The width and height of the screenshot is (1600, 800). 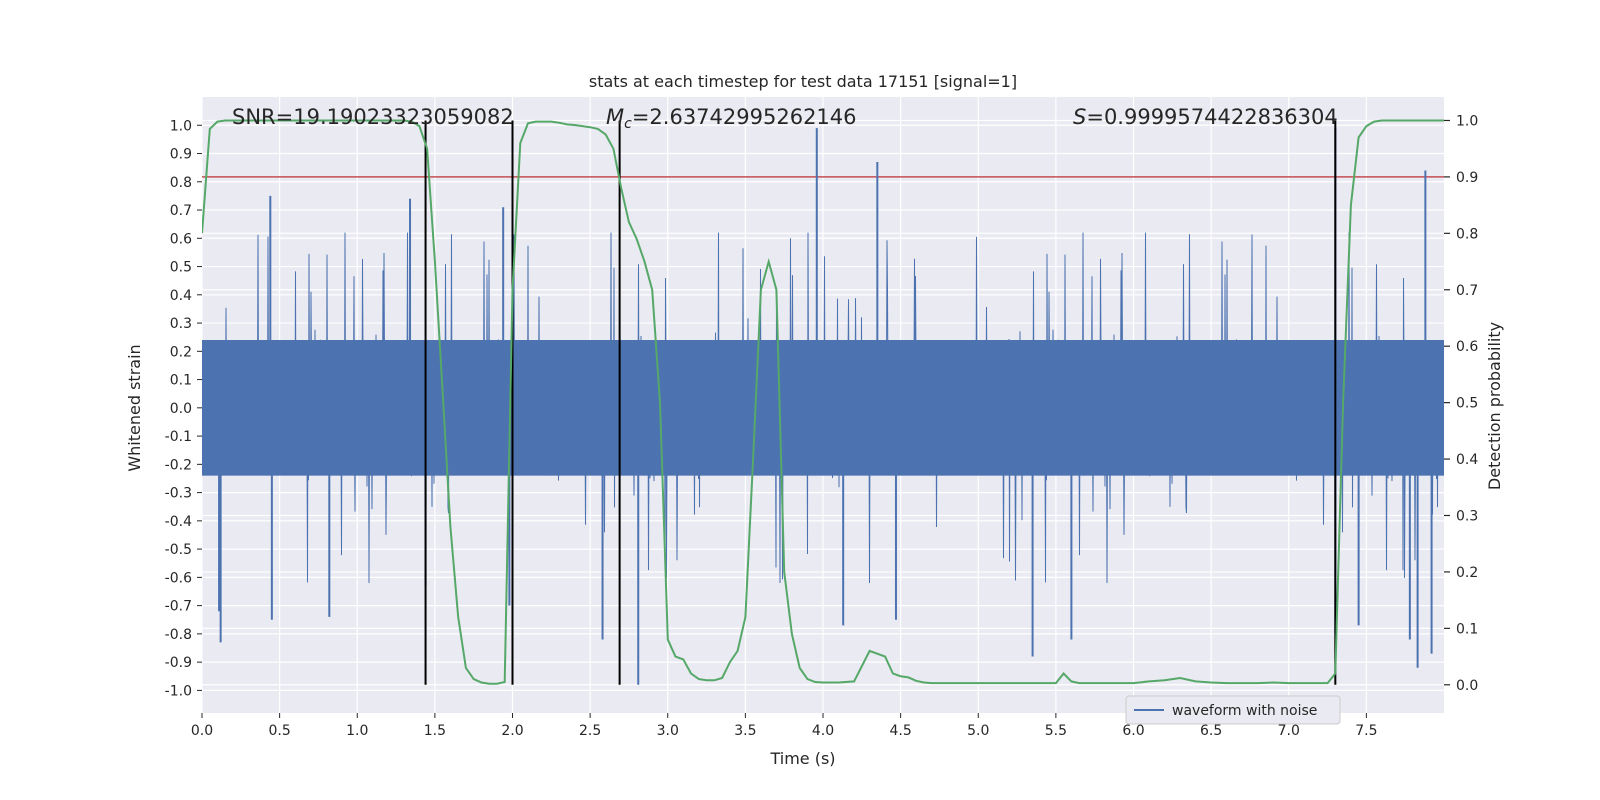 What do you see at coordinates (1467, 178) in the screenshot?
I see `y2-tick-label: 0.9` at bounding box center [1467, 178].